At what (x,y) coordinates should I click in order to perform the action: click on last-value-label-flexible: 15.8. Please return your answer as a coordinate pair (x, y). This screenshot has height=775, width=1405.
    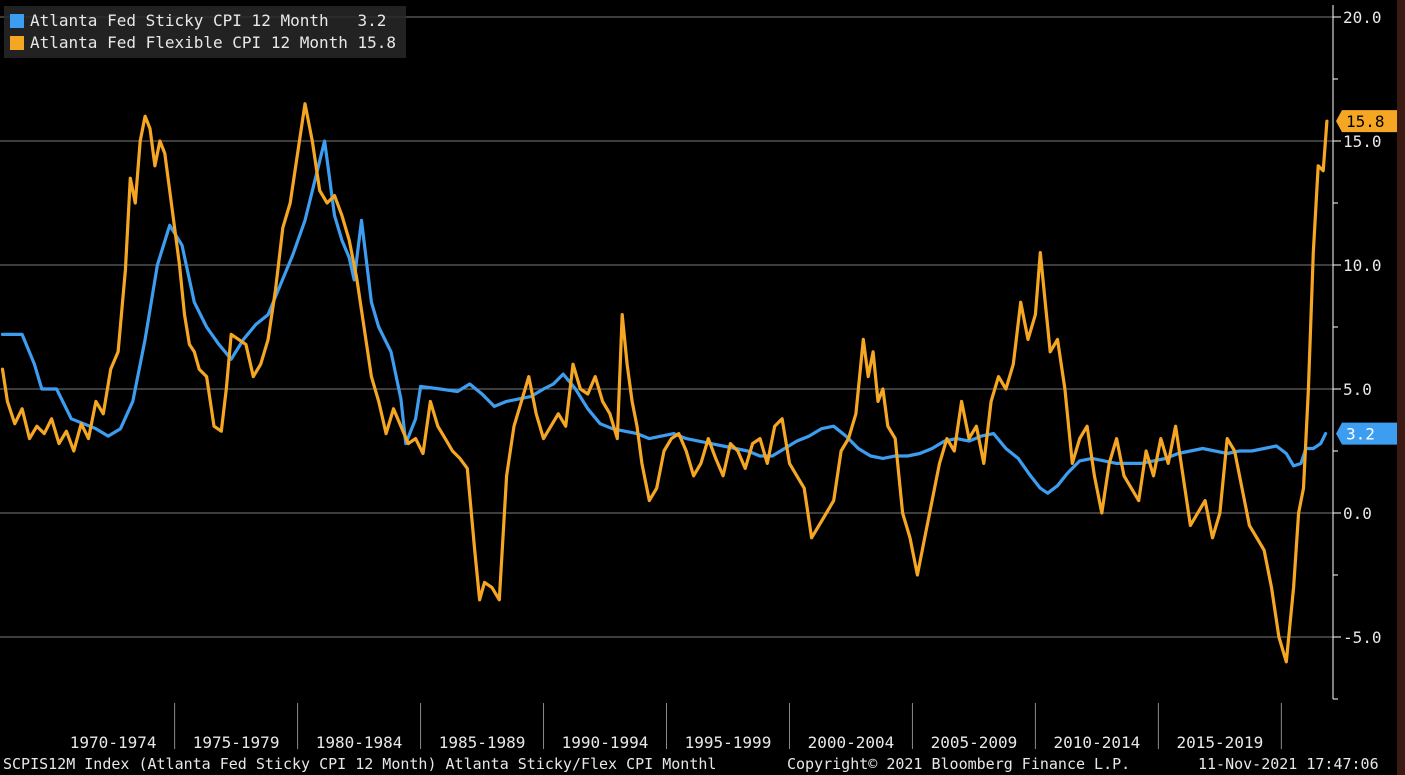
    Looking at the image, I should click on (1365, 121).